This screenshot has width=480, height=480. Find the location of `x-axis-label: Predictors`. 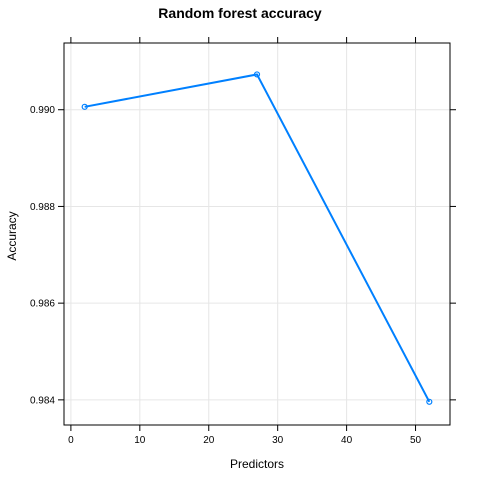

x-axis-label: Predictors is located at coordinates (257, 464).